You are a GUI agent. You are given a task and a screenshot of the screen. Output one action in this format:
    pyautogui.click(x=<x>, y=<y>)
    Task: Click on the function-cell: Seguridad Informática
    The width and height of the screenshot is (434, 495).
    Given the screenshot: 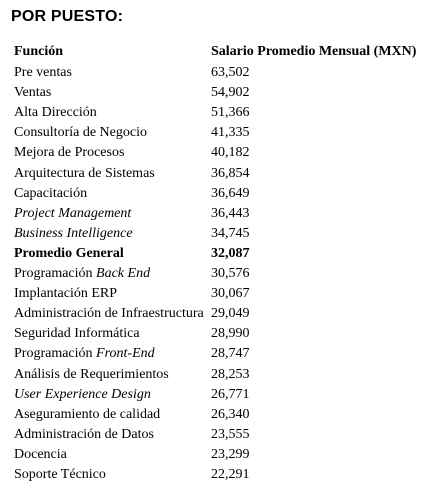 What is the action you would take?
    pyautogui.click(x=77, y=334)
    